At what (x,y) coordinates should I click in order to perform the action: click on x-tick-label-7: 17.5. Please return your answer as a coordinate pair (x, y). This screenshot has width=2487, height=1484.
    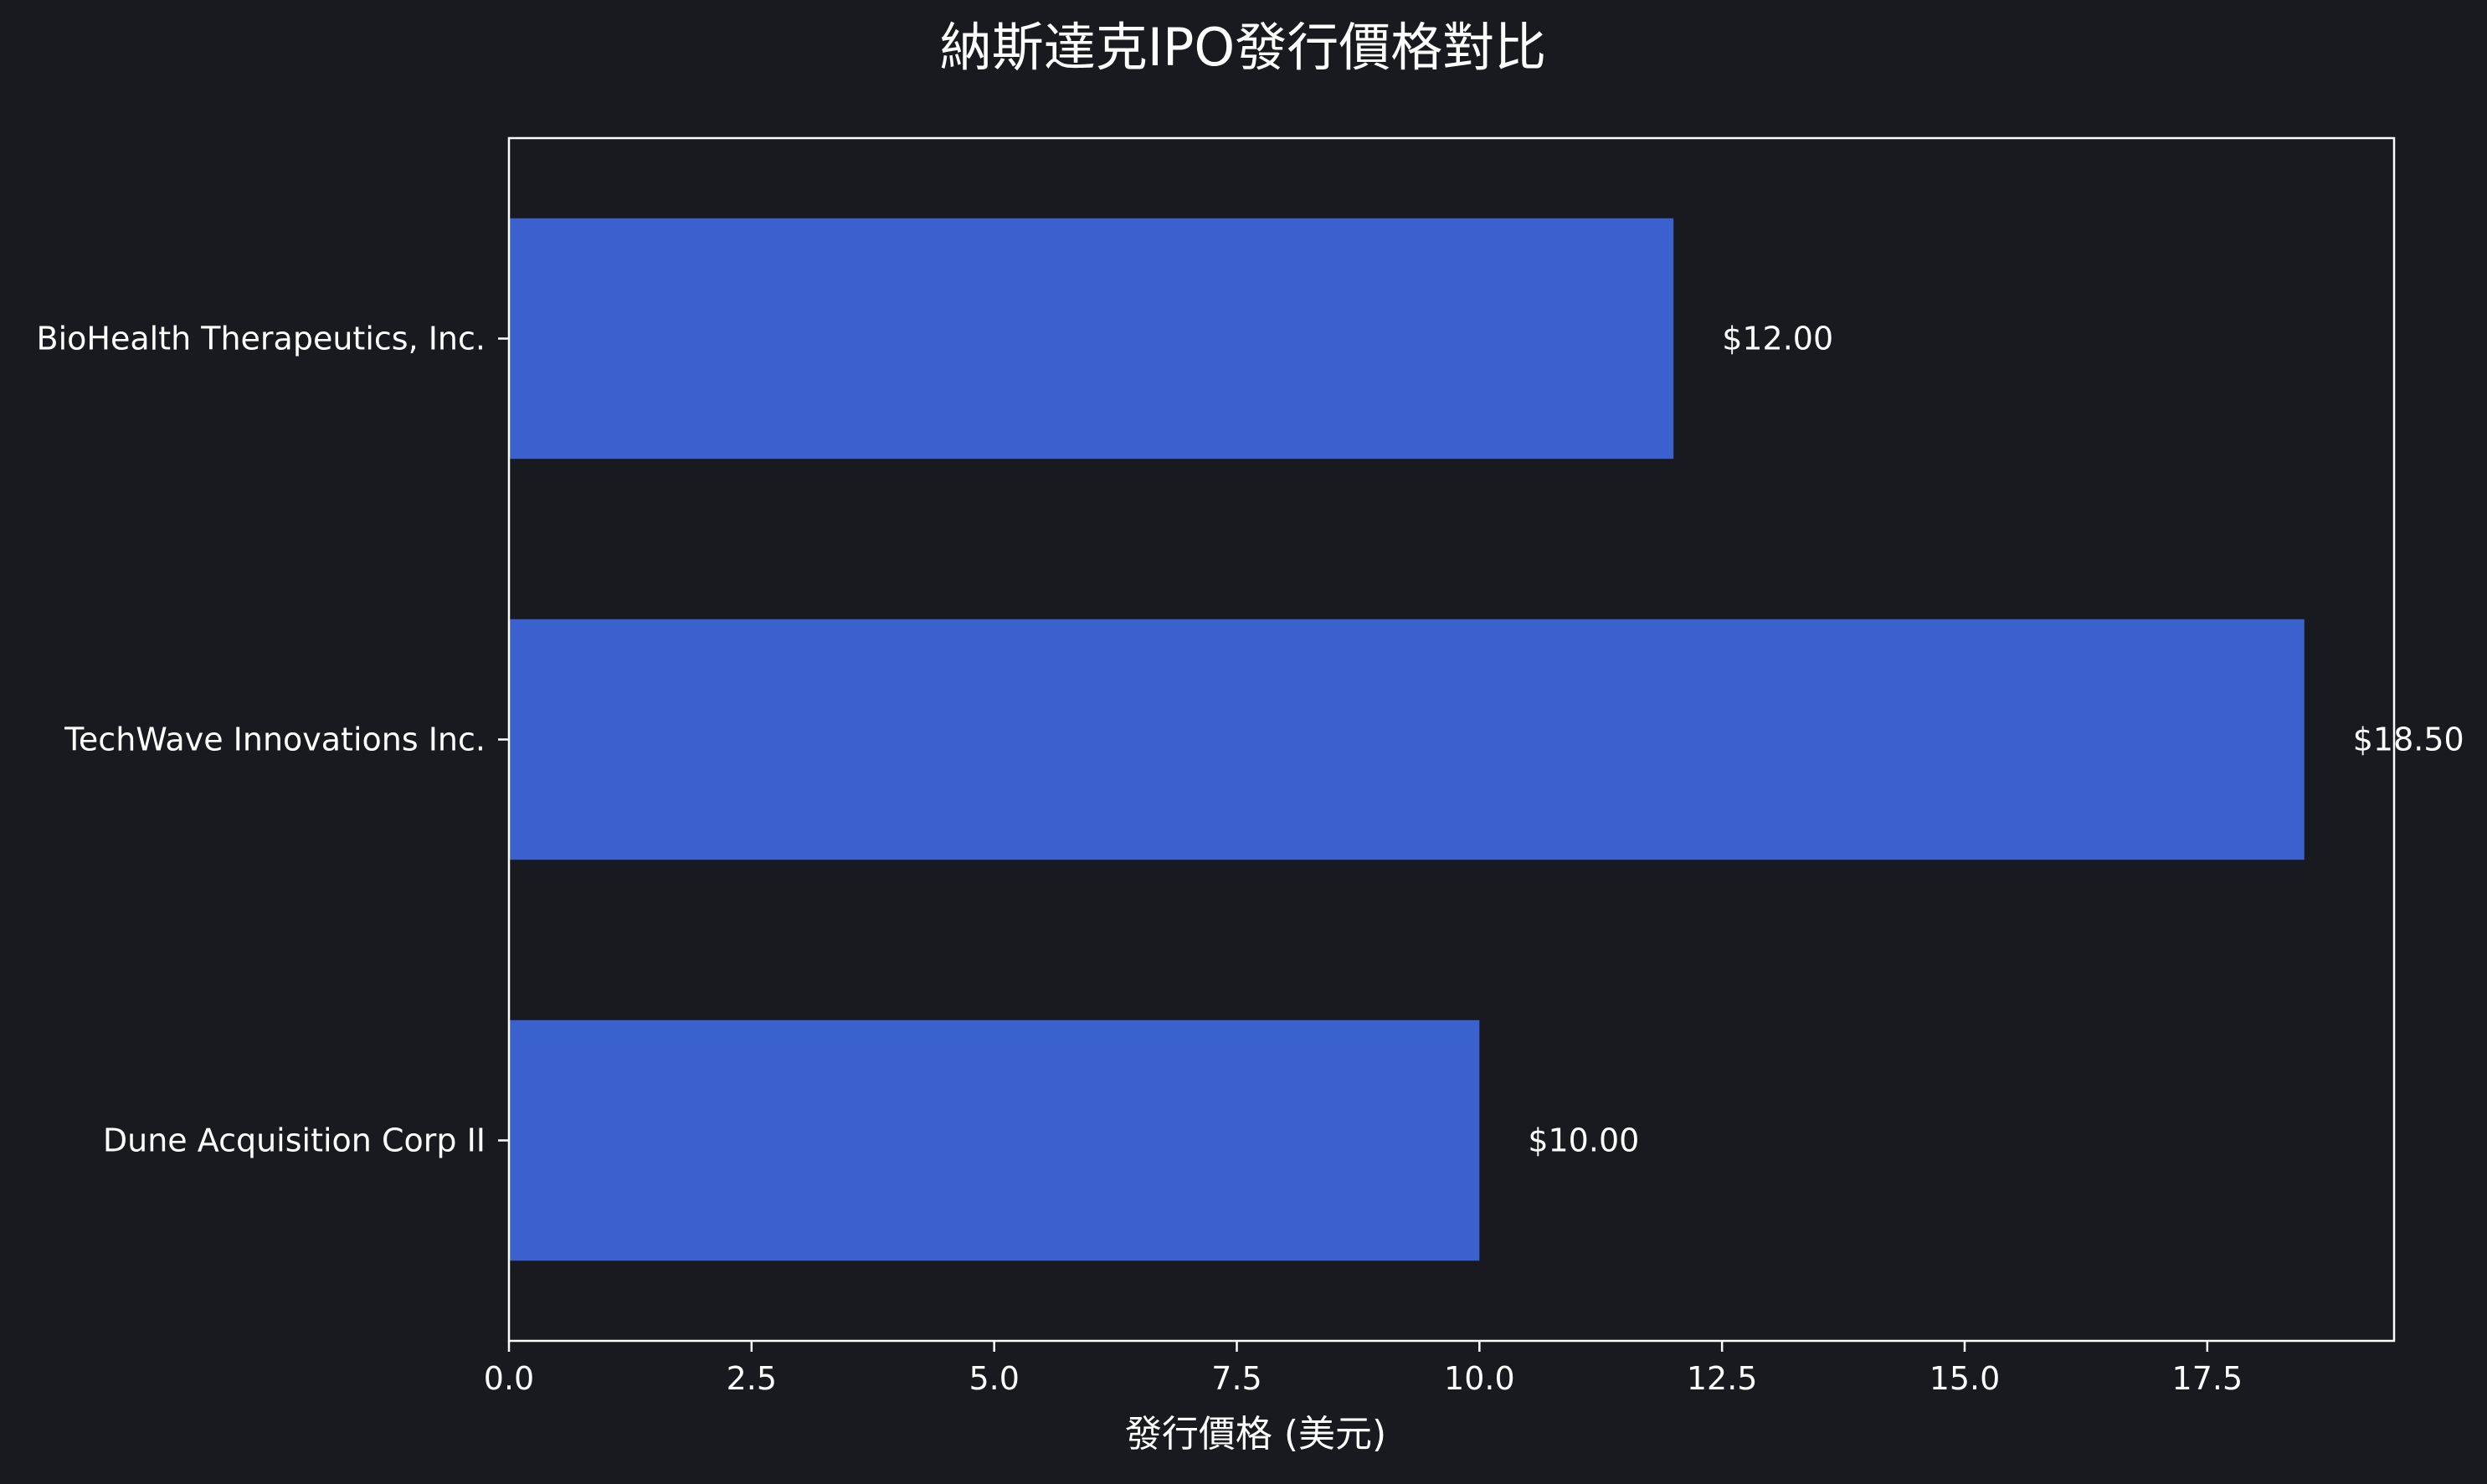
    Looking at the image, I should click on (2207, 1379).